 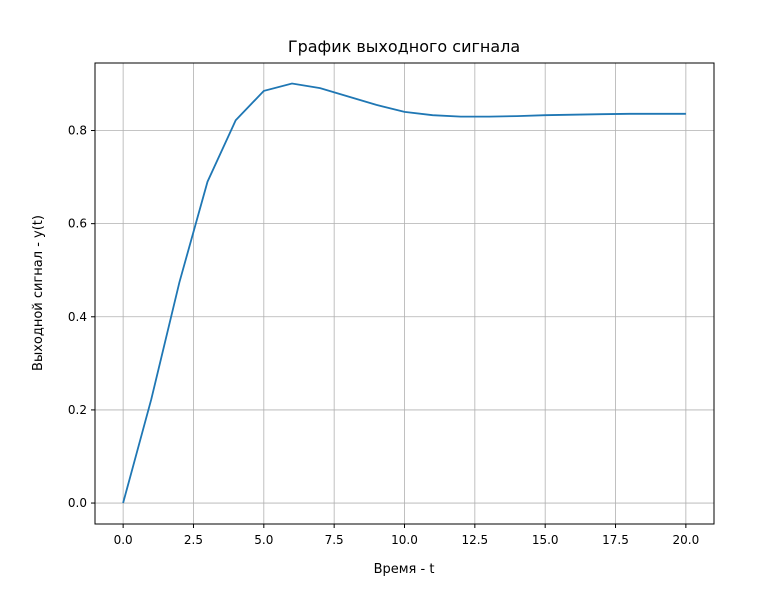 I want to click on x-tick-label: 15.0, so click(x=545, y=540).